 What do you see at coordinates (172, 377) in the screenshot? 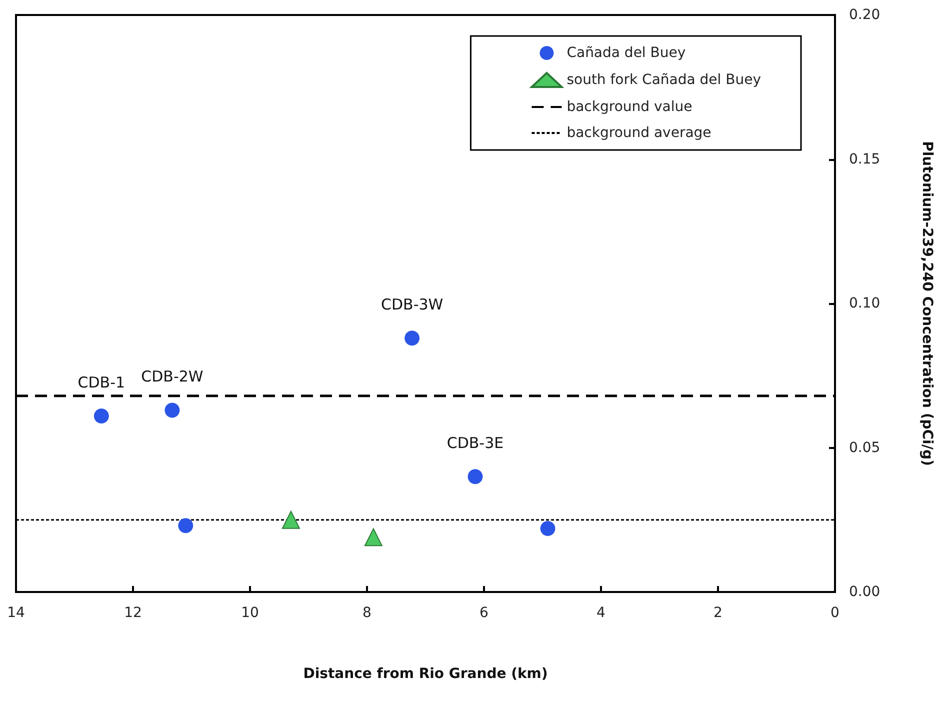
I see `annotation: CDB-2W` at bounding box center [172, 377].